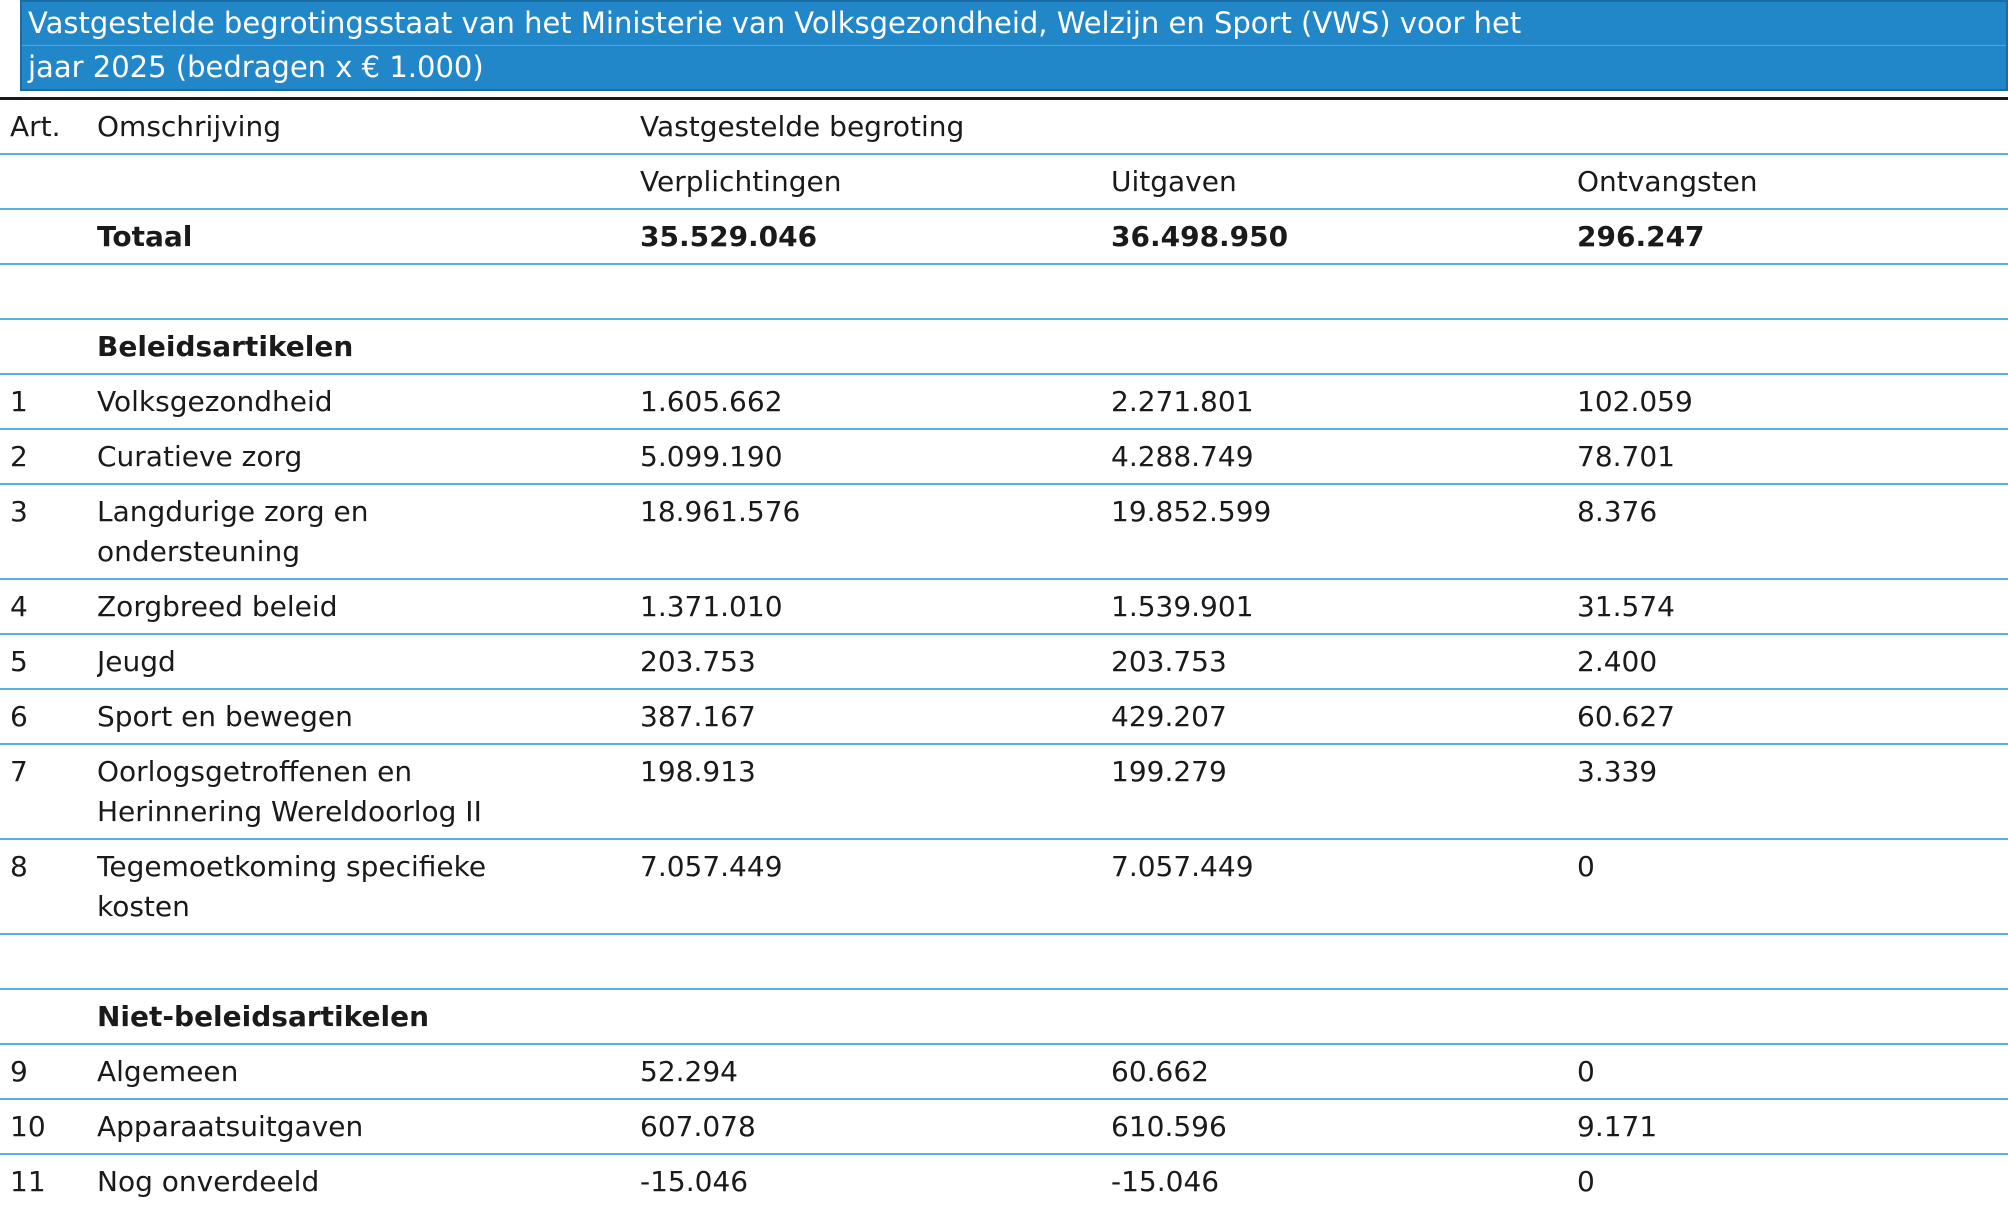 This screenshot has height=1224, width=2008. I want to click on cell-art: 3, so click(48, 532).